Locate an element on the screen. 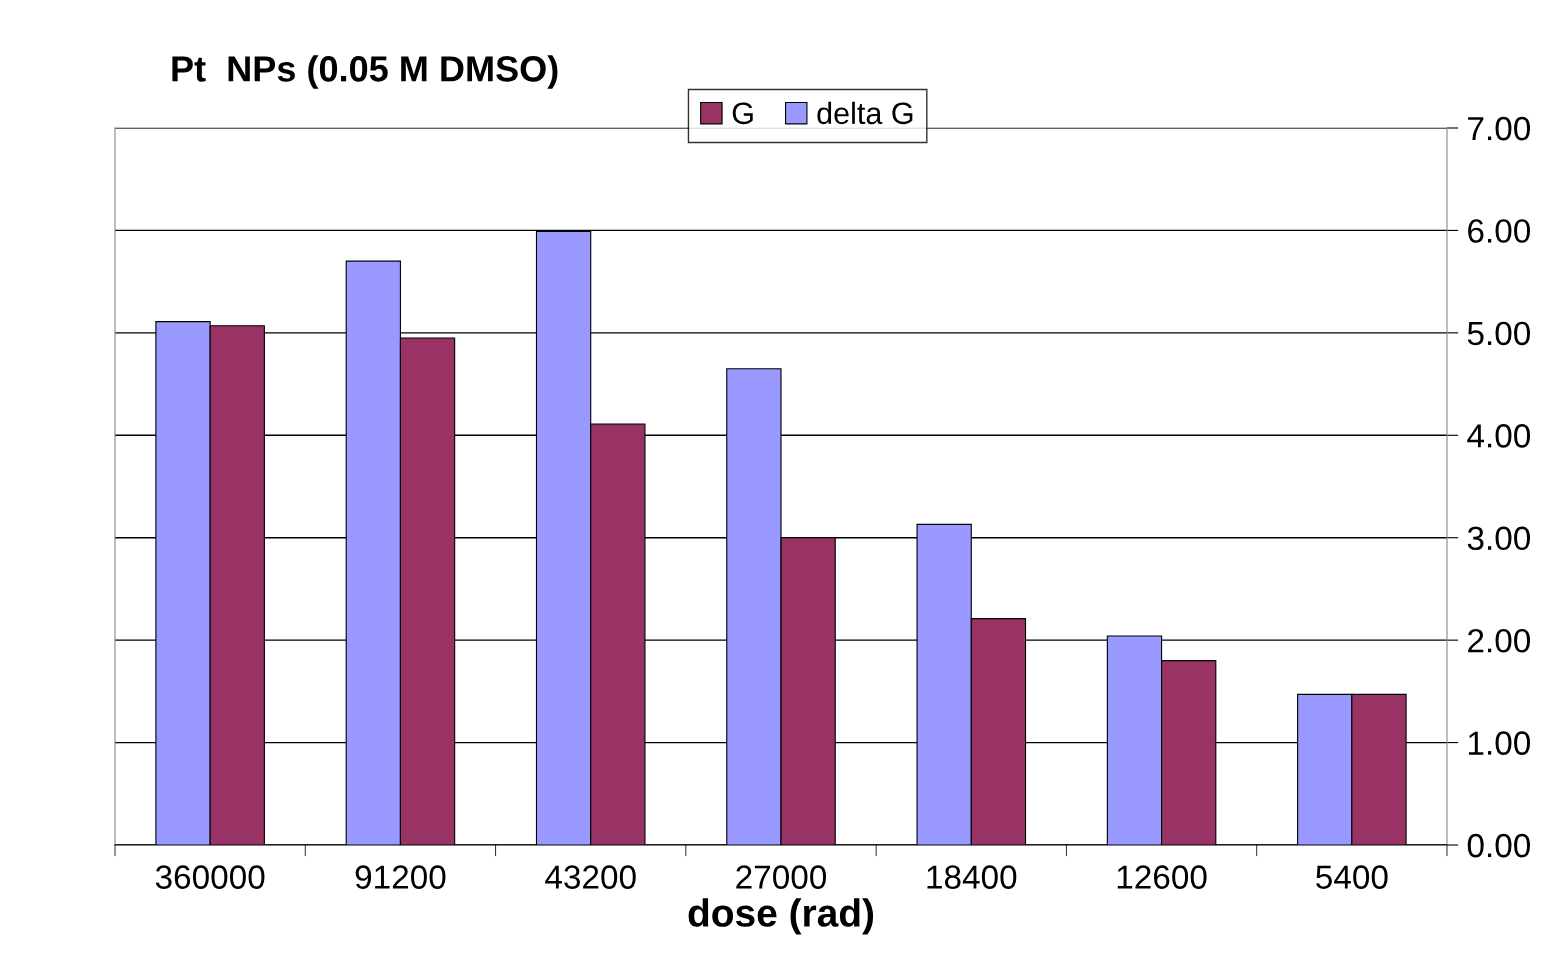 The image size is (1562, 958). y-tick-label: 2.00 is located at coordinates (1499, 640).